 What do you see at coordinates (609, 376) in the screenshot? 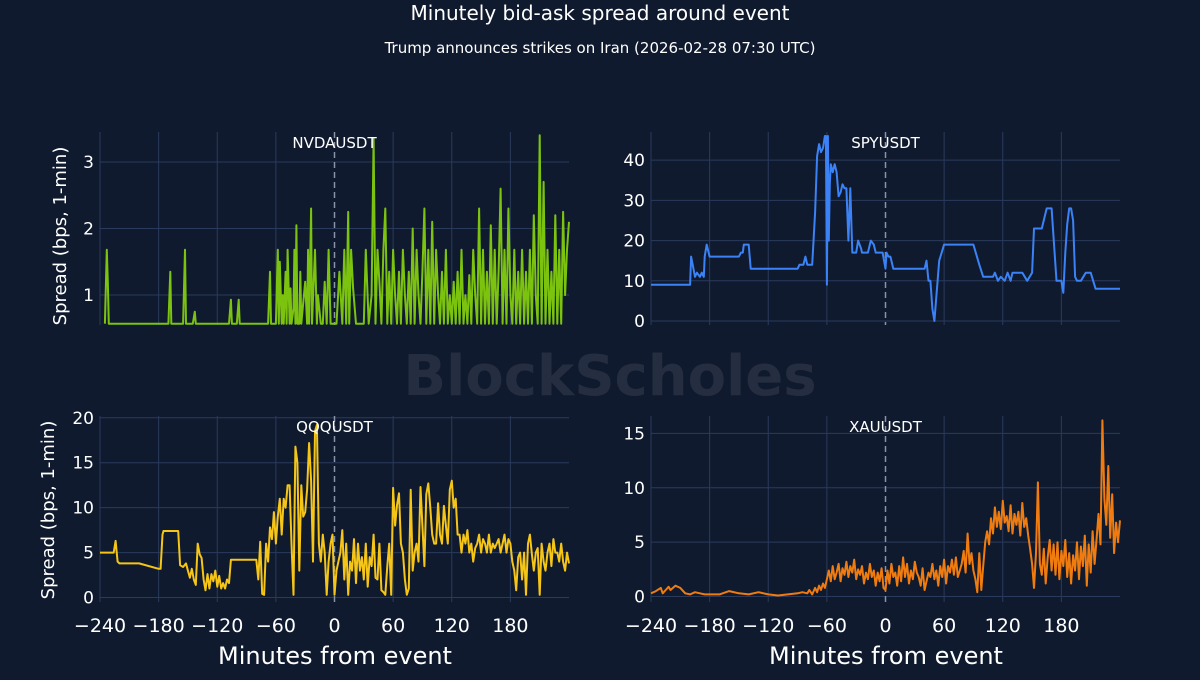
I see `watermark: BlockScholes` at bounding box center [609, 376].